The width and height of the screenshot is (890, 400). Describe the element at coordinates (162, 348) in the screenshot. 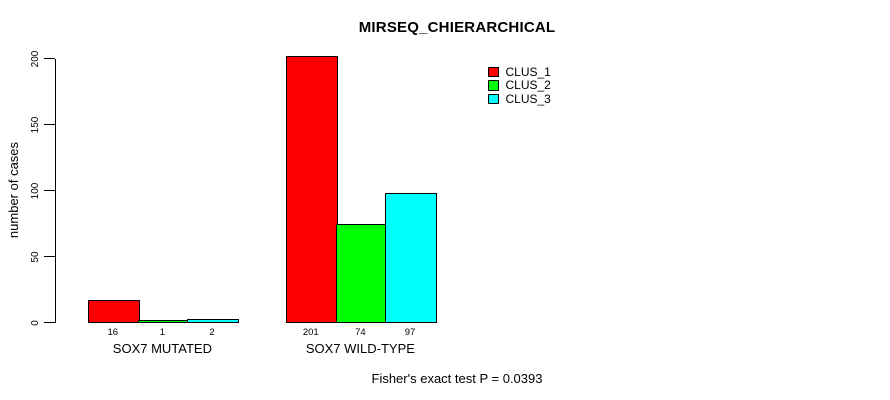

I see `category-label-sox7-mutated: SOX7 MUTATED` at that location.